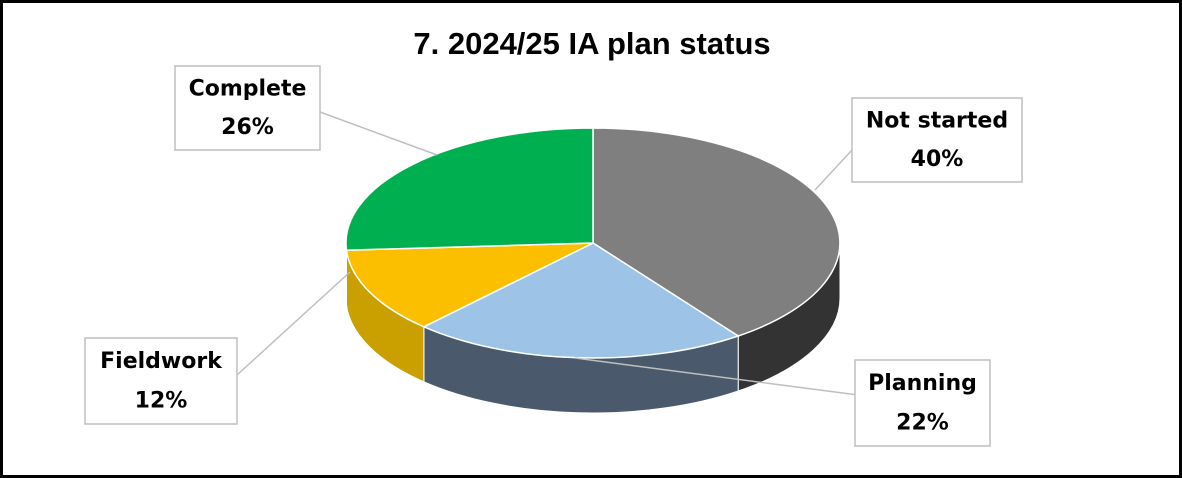 This screenshot has width=1182, height=478. Describe the element at coordinates (247, 127) in the screenshot. I see `value-label: 26%` at that location.